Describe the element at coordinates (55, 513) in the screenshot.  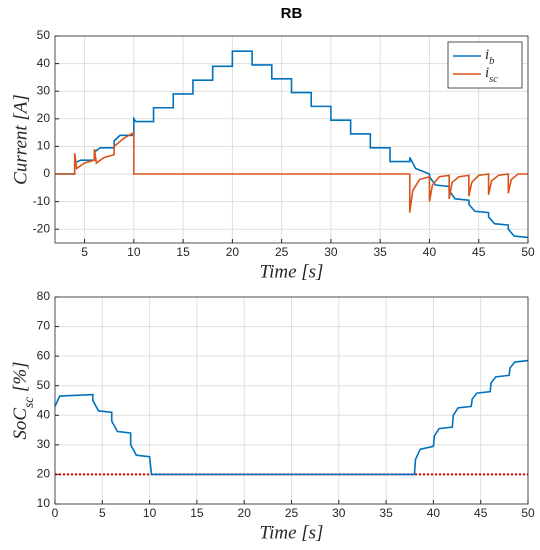
I see `x-tick-label: 0` at that location.